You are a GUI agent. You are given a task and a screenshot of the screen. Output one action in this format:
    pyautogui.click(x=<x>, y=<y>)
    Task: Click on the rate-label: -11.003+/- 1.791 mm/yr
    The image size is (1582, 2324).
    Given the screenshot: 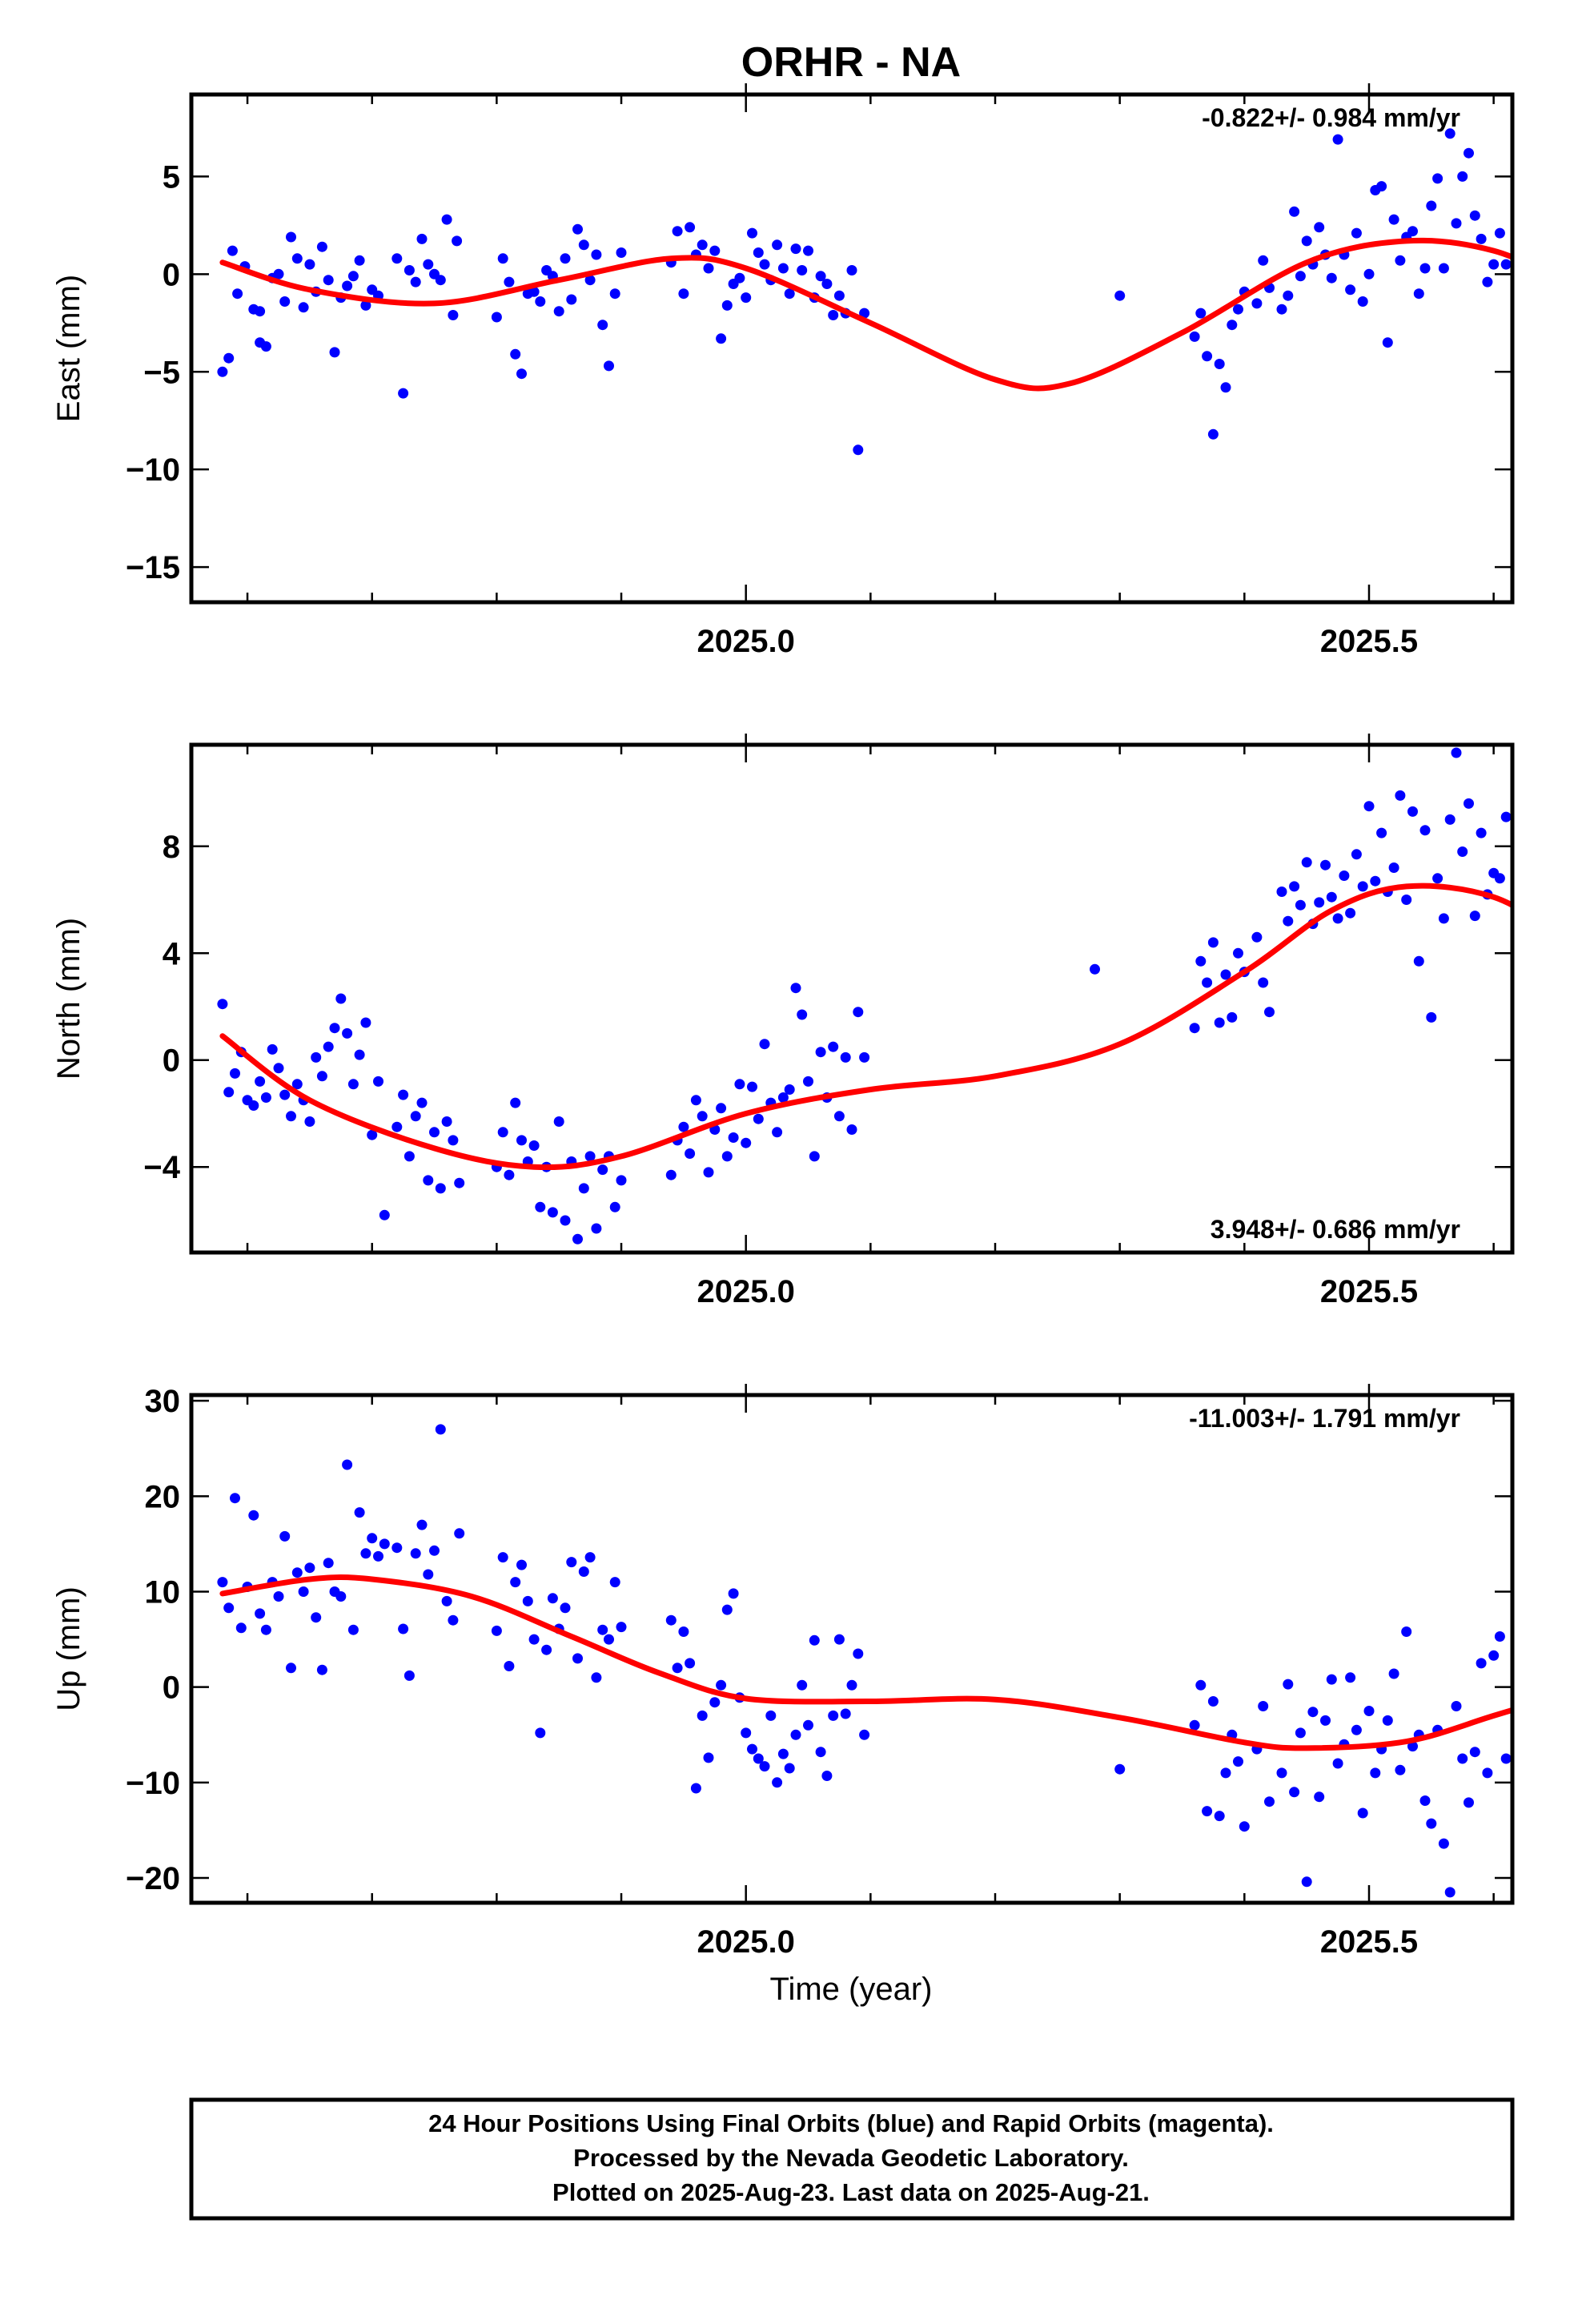 What is the action you would take?
    pyautogui.click(x=1325, y=1418)
    